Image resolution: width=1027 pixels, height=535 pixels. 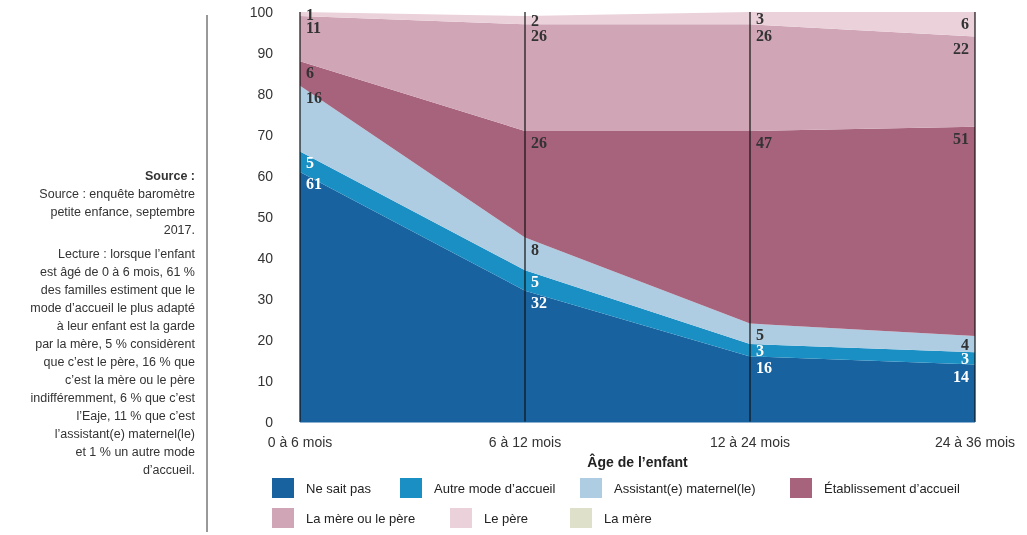 I want to click on legend-label: Assistant(e) maternel(le), so click(x=685, y=488).